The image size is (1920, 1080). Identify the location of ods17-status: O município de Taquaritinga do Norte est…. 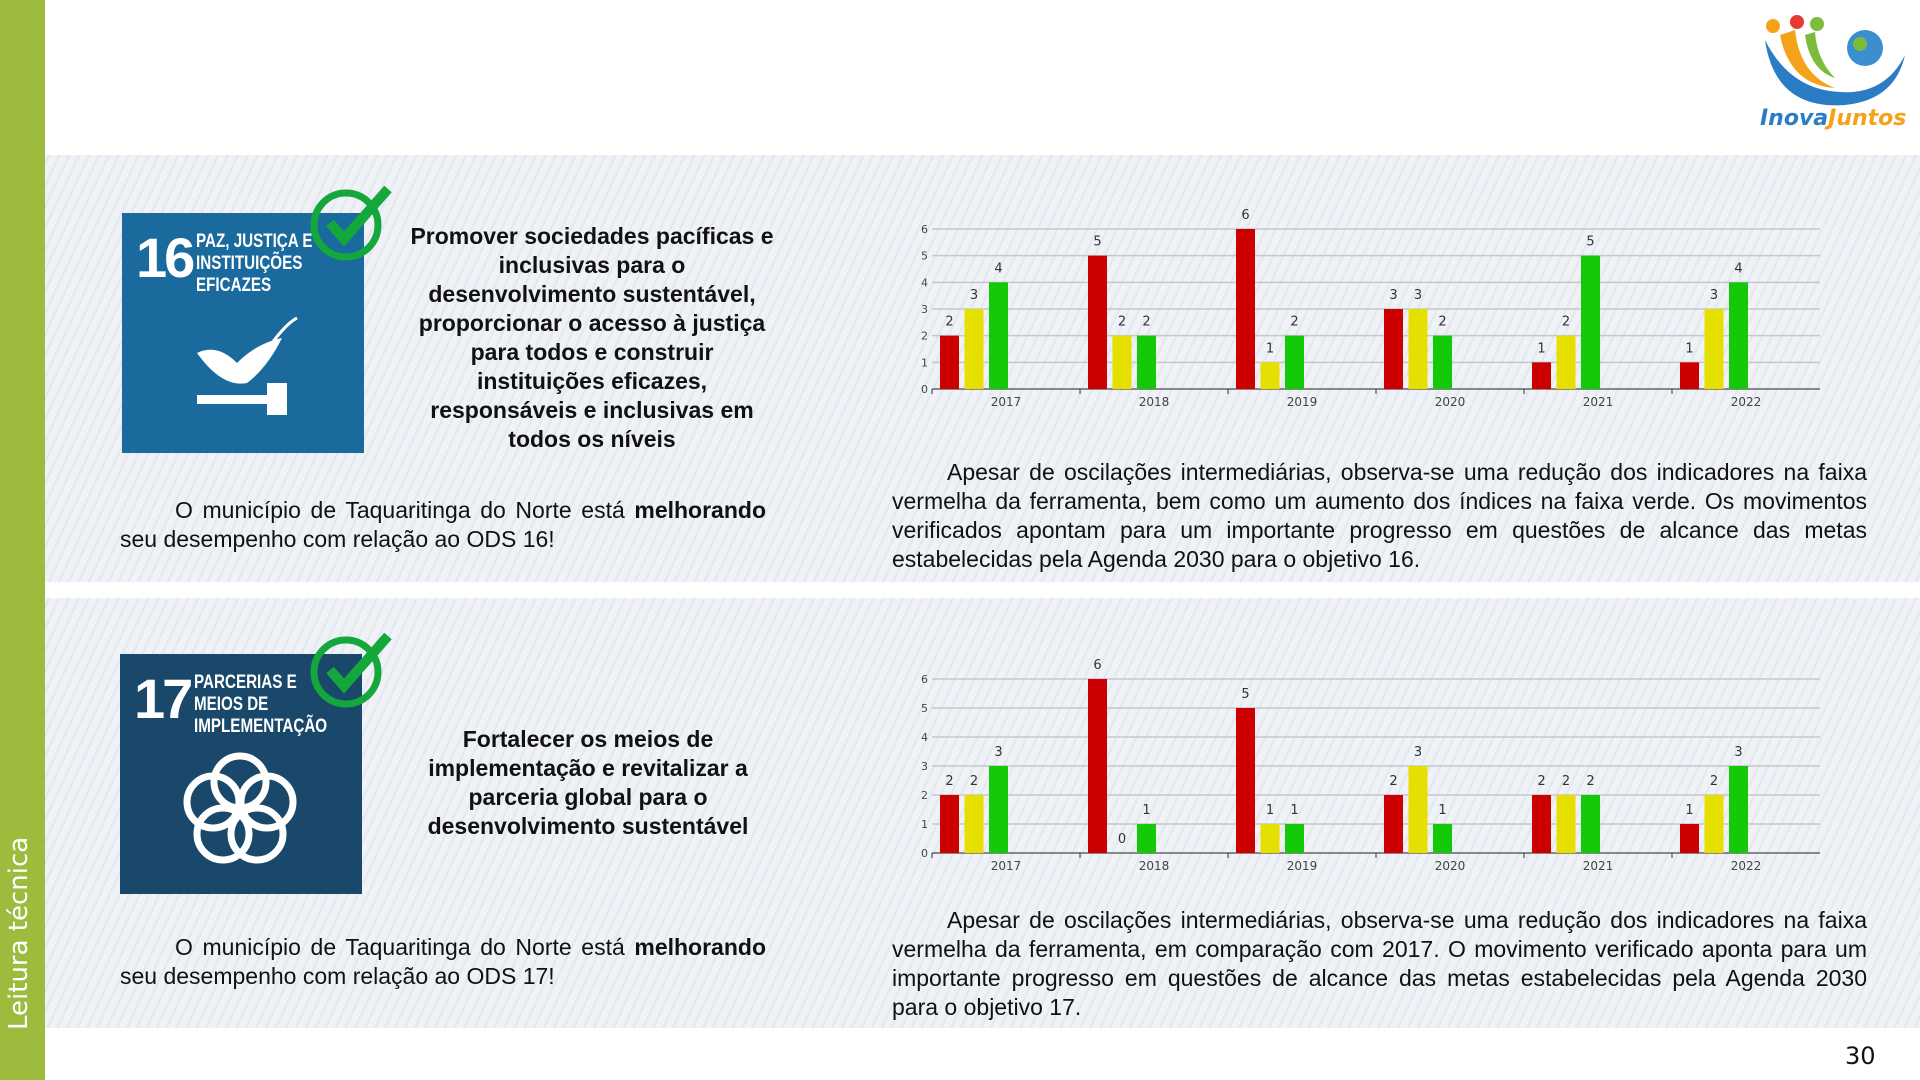
(443, 961).